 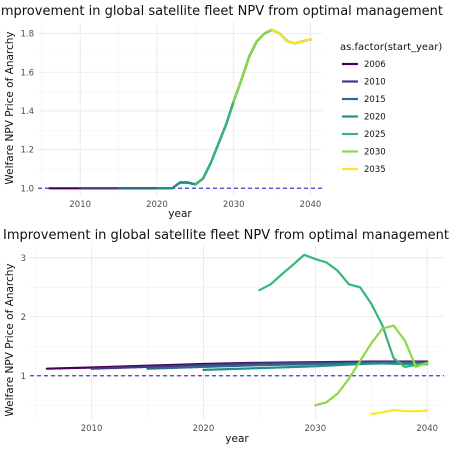 I want to click on top-chart-series-line-2035, so click(x=291, y=37).